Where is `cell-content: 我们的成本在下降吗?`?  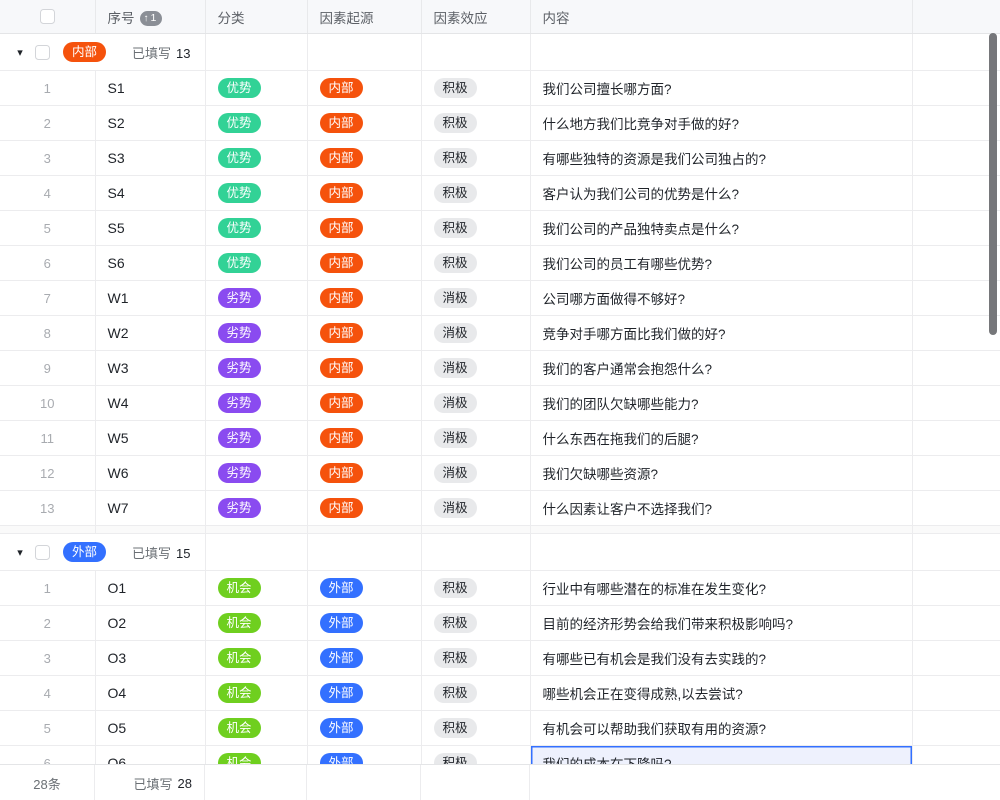
cell-content: 我们的成本在下降吗? is located at coordinates (721, 755).